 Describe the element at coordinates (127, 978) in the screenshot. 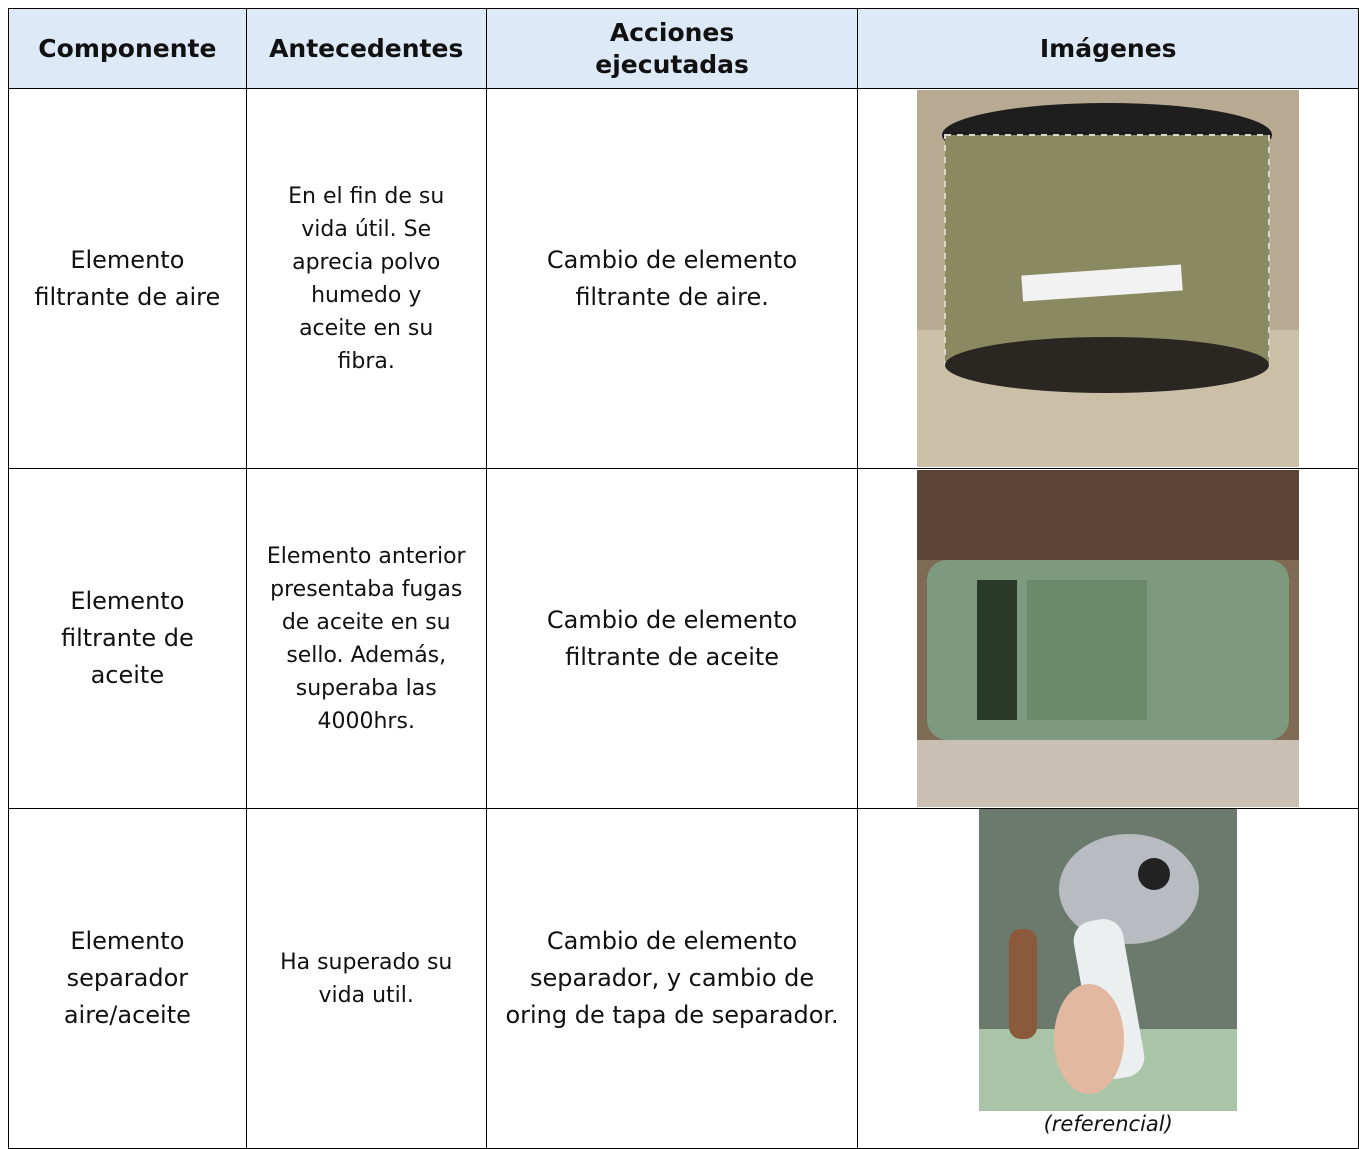

I see `cell: Elemento separador aire/aceite` at that location.